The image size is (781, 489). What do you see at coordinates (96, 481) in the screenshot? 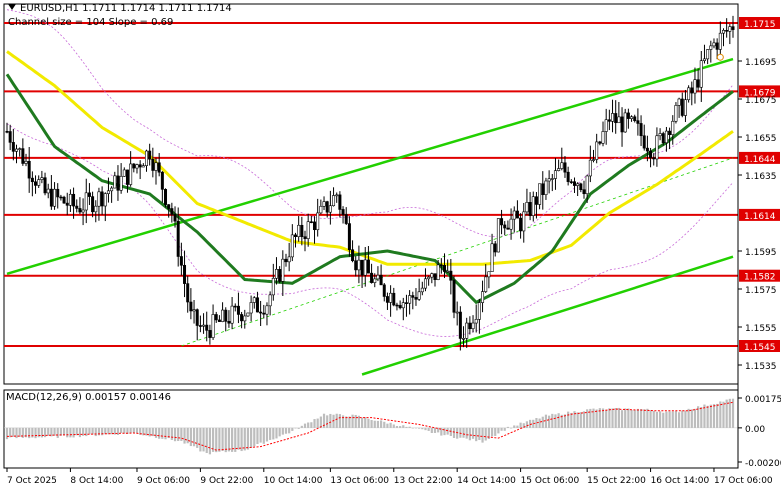
I see `time-tick-label: 8 Oct 14:00` at bounding box center [96, 481].